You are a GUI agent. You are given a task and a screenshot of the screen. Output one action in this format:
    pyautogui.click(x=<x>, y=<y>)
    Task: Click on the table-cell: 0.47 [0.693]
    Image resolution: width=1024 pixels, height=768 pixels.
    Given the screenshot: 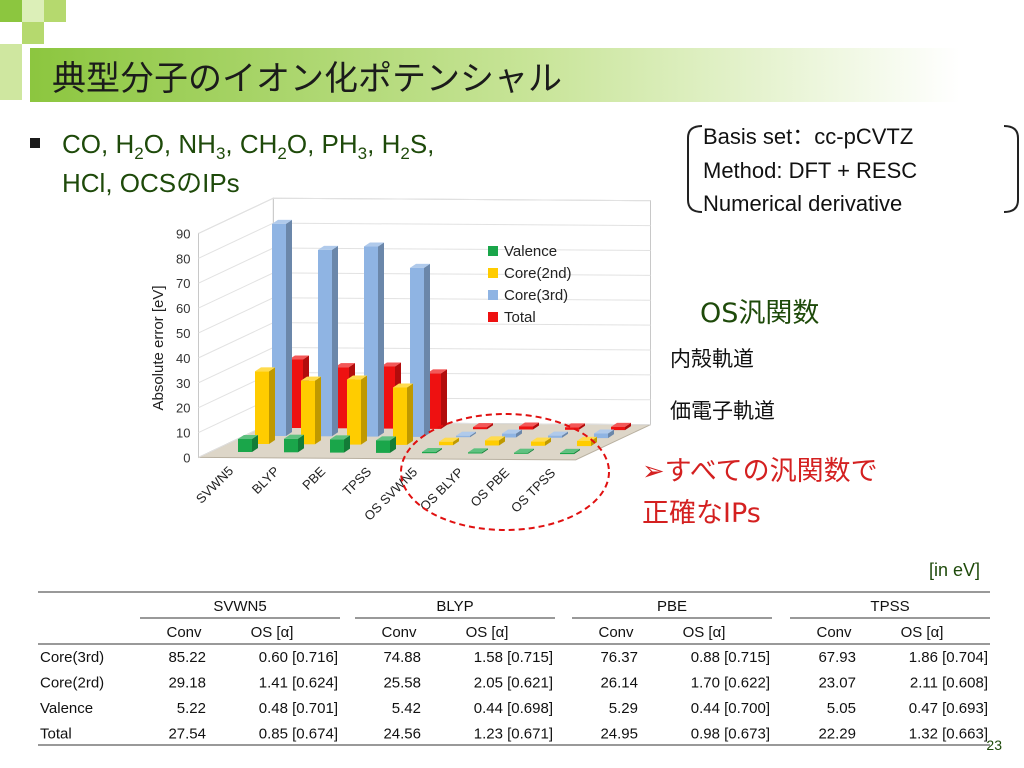 What is the action you would take?
    pyautogui.click(x=948, y=708)
    